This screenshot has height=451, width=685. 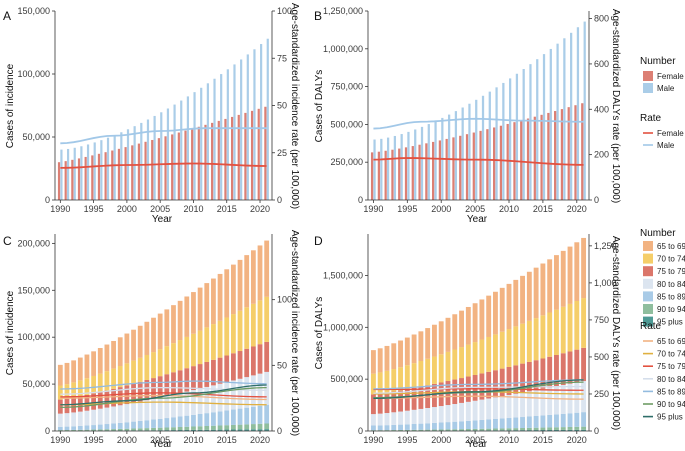 What do you see at coordinates (461, 363) in the screenshot?
I see `bar-70-to-74-2003` at bounding box center [461, 363].